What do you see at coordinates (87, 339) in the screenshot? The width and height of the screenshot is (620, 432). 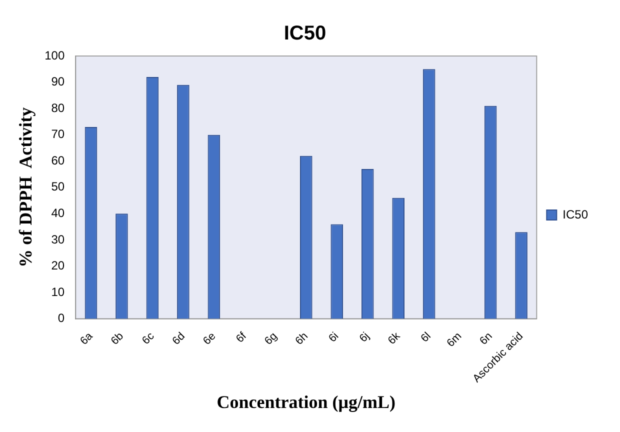 I see `x-tick-label: 6a` at bounding box center [87, 339].